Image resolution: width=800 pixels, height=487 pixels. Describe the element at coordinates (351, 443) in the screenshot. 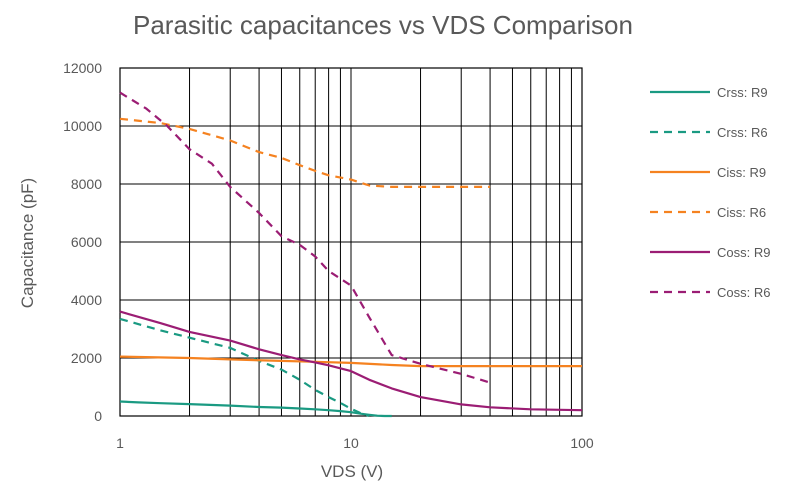

I see `x-tick-label: 10` at that location.